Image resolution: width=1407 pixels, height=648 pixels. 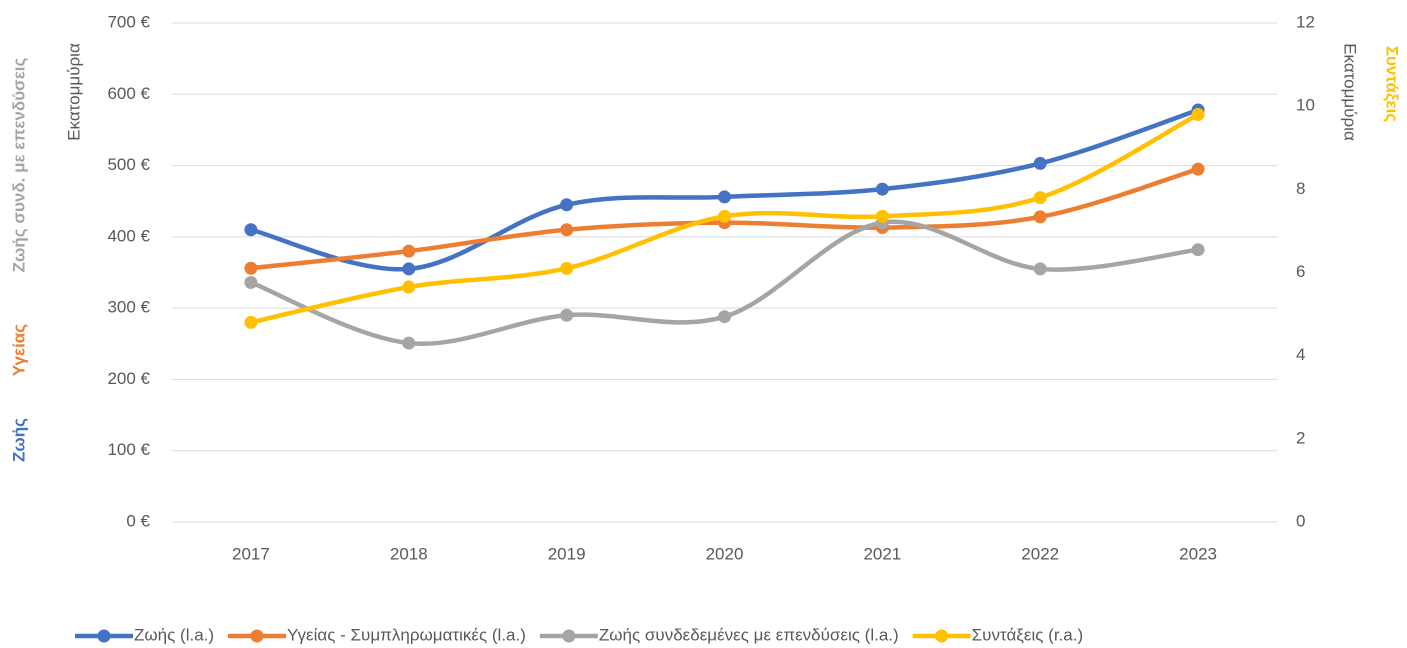 I want to click on y-tick-label: 100 €, so click(x=128, y=449).